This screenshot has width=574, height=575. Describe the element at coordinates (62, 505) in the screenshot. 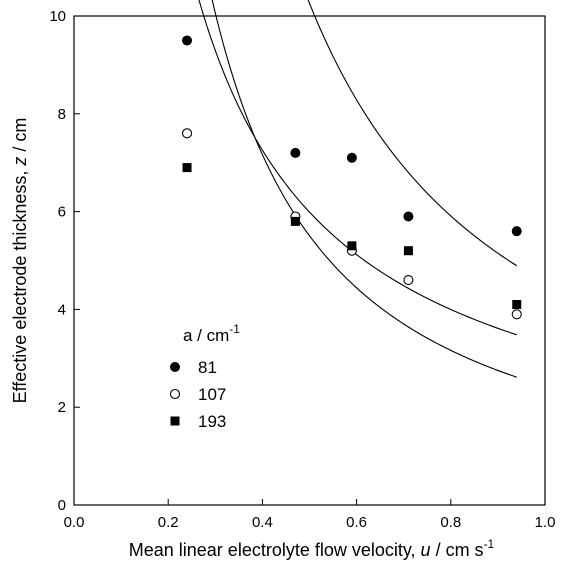

I see `y-tick-label: 0` at that location.